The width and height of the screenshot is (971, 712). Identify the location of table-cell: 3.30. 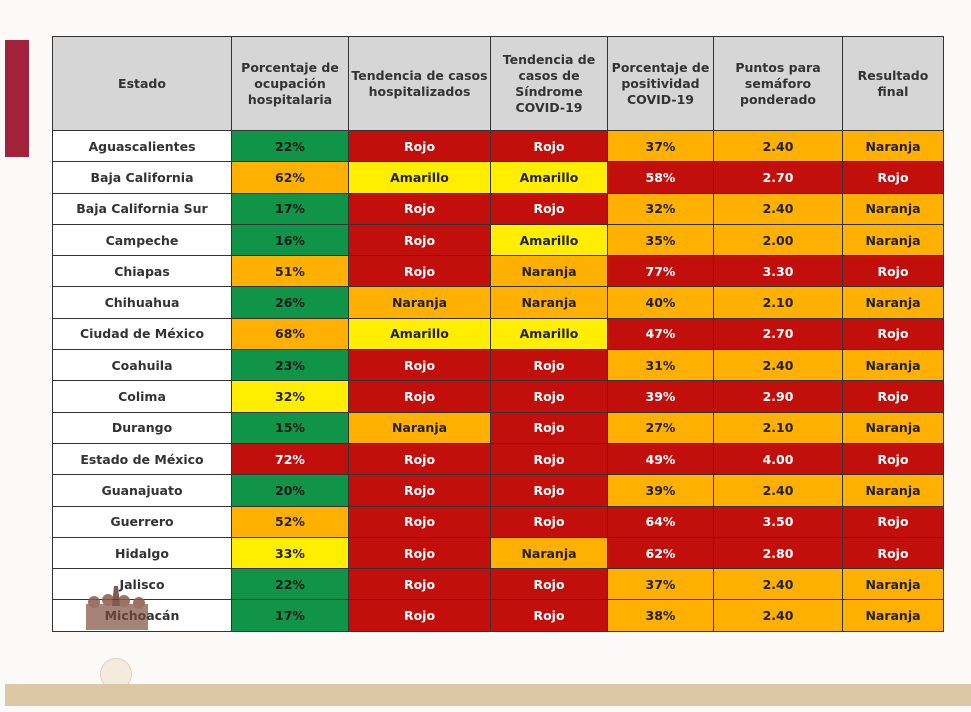
(778, 271).